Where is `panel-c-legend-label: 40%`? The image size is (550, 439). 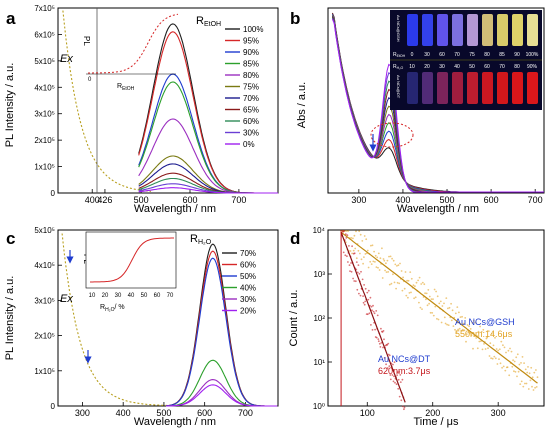
panel-c-legend-label: 40% is located at coordinates (248, 288).